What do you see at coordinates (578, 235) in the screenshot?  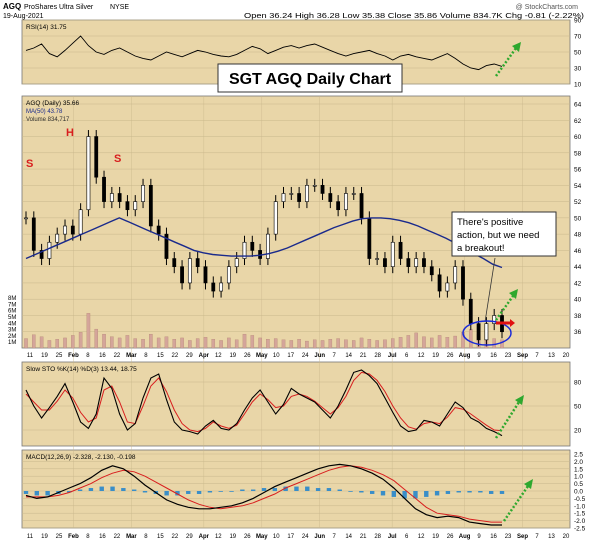 I see `price-tick-label: 48` at bounding box center [578, 235].